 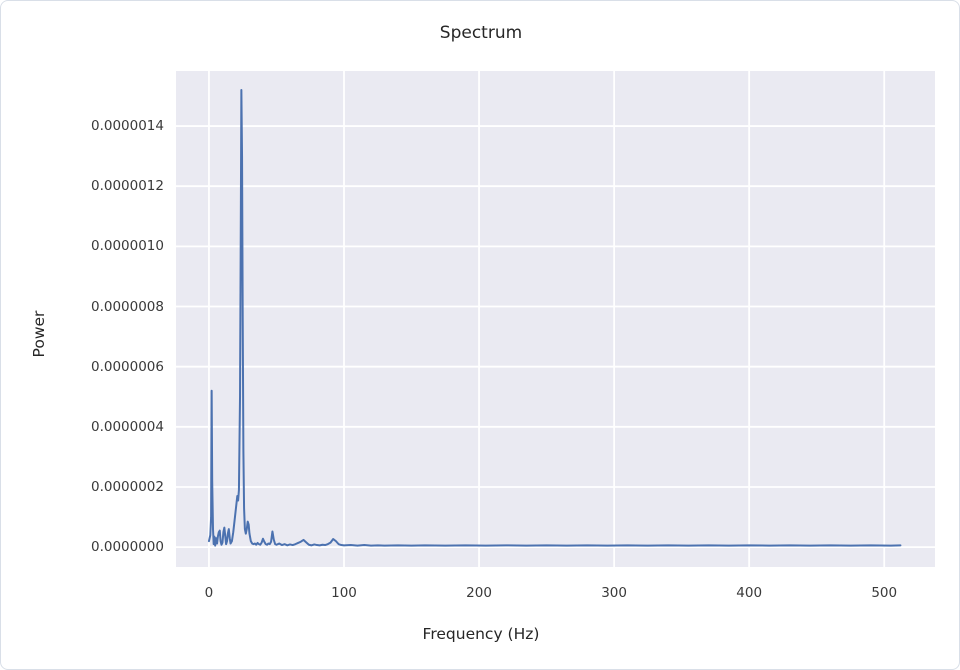 I want to click on y-tick-label: 0.0000010, so click(x=127, y=246).